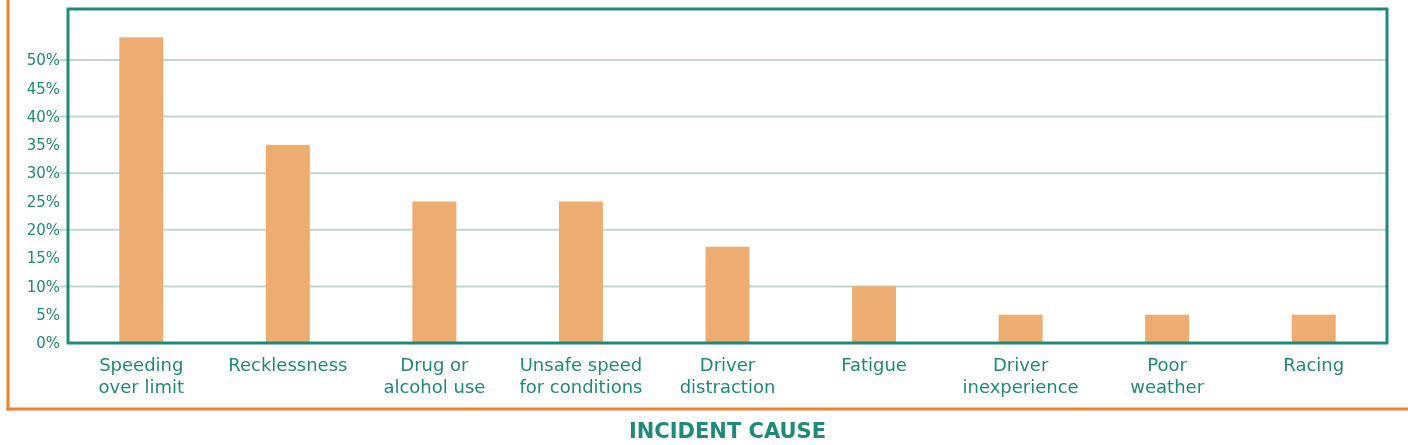 This screenshot has width=1408, height=445. I want to click on y-tick-label: 50%, so click(43, 60).